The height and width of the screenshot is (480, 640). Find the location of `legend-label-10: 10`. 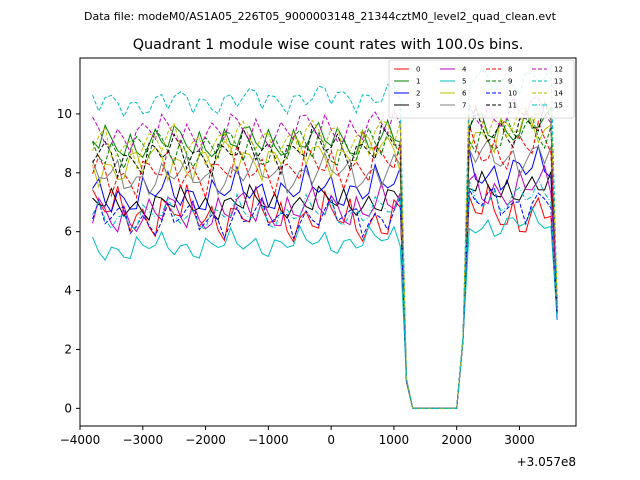

legend-label-10: 10 is located at coordinates (512, 94).